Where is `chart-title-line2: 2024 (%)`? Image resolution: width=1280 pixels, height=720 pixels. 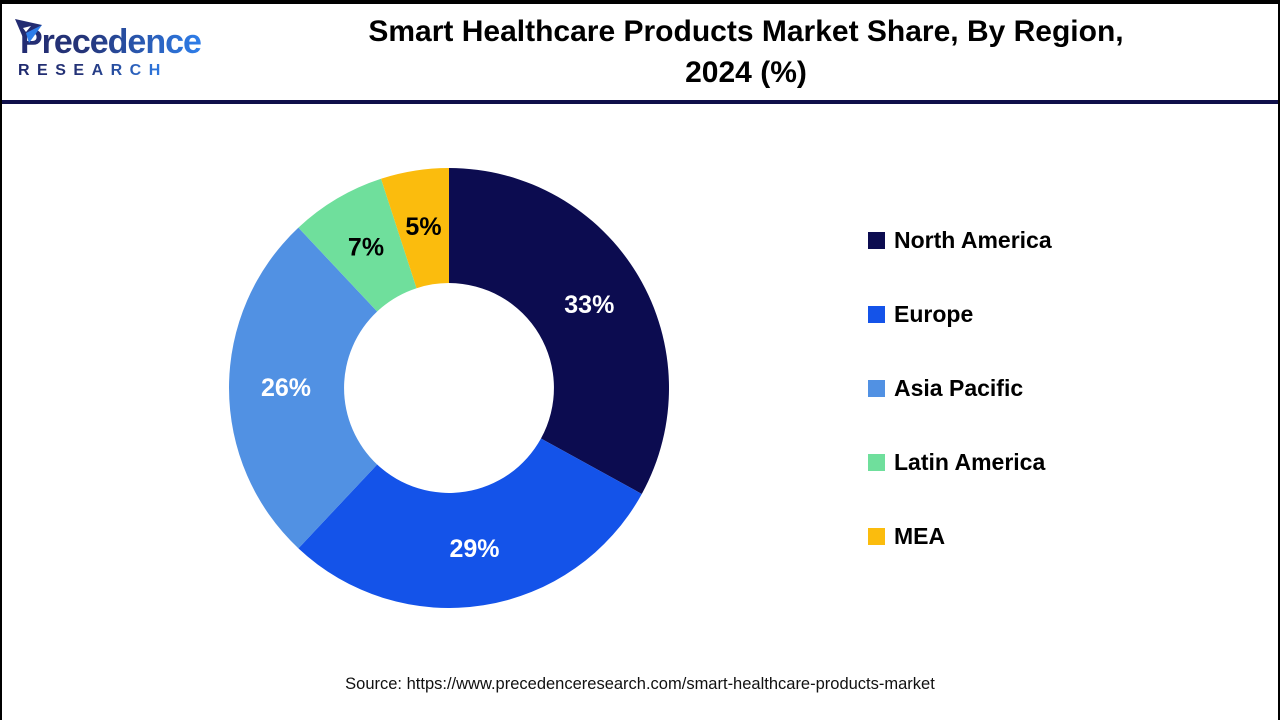 chart-title-line2: 2024 (%) is located at coordinates (746, 72).